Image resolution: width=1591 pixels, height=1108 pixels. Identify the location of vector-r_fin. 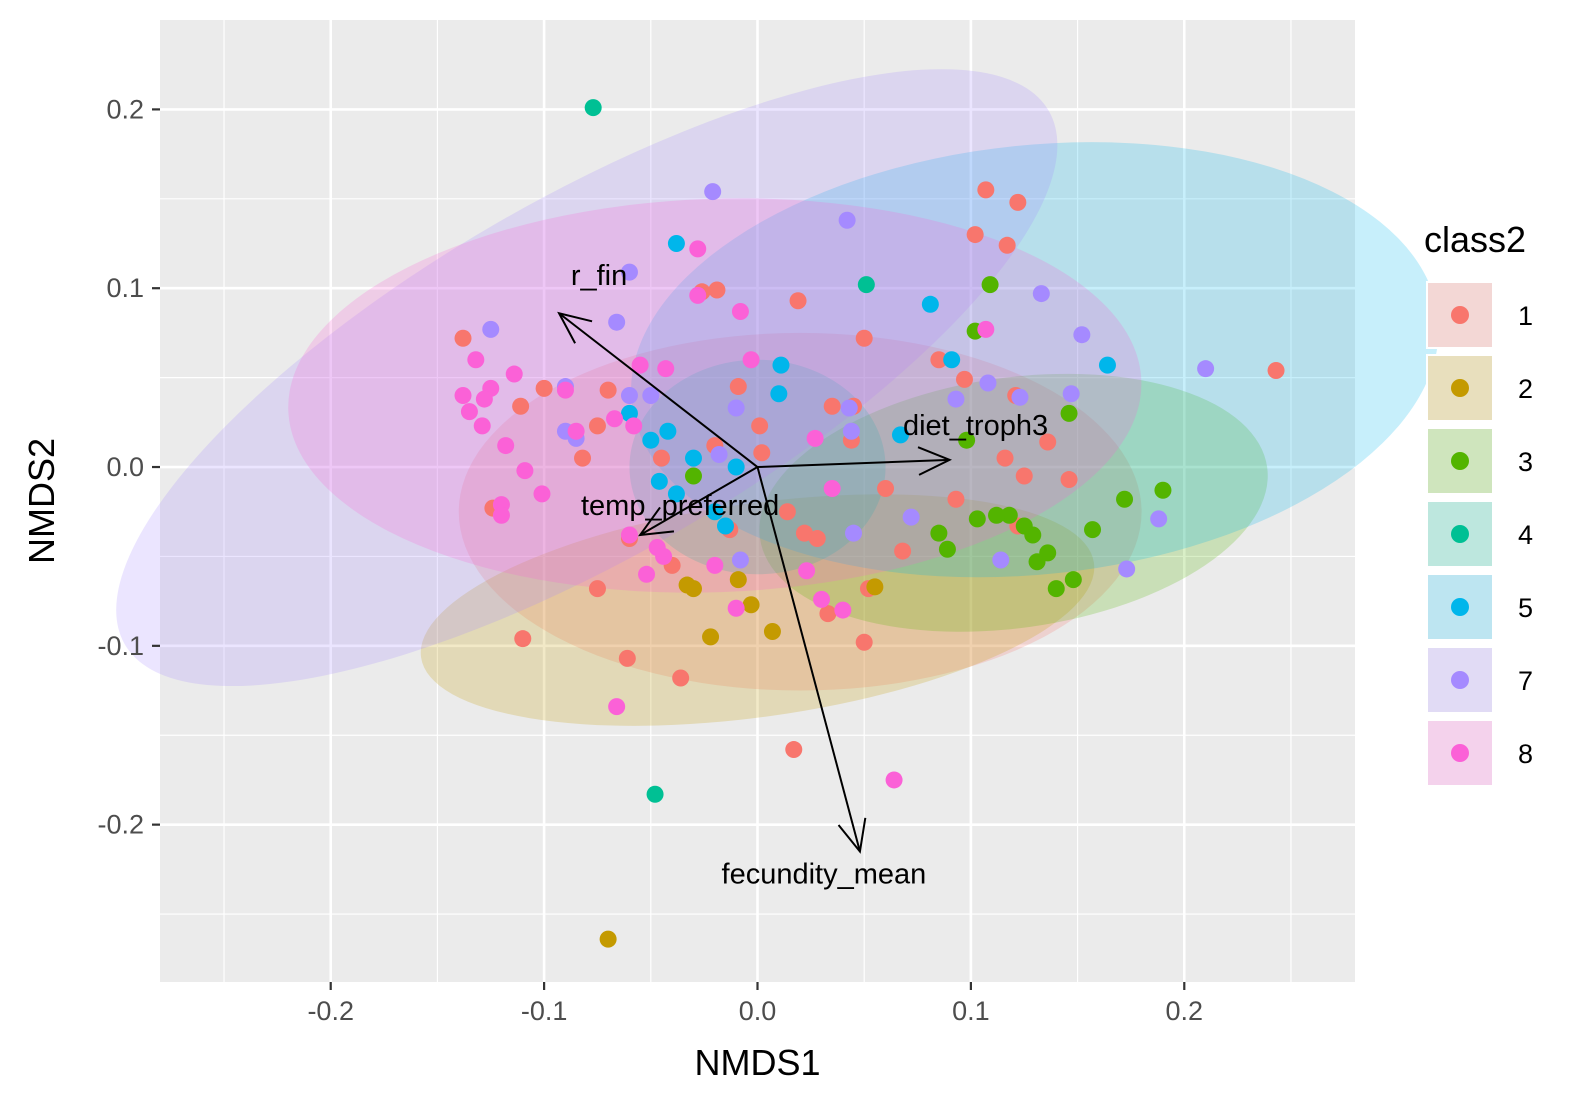
(658, 390).